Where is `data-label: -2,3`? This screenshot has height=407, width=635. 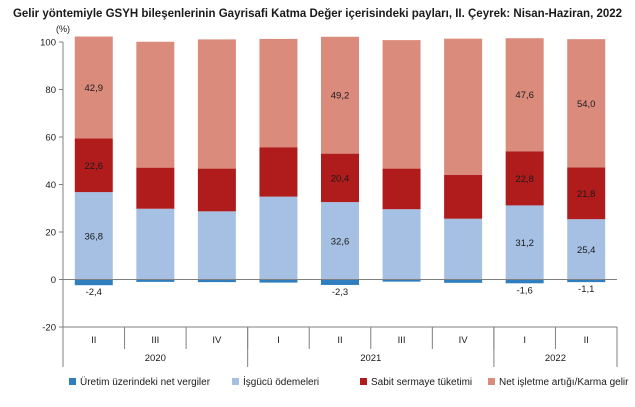
data-label: -2,3 is located at coordinates (340, 292).